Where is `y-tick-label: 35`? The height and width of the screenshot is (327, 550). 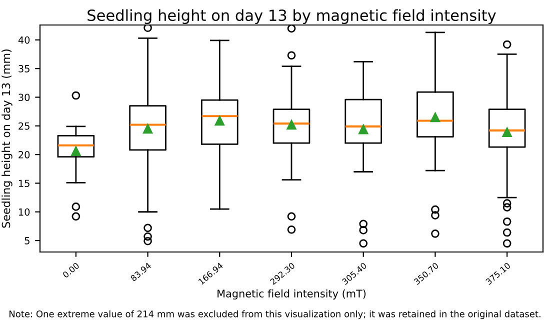
y-tick-label: 35 is located at coordinates (24, 68).